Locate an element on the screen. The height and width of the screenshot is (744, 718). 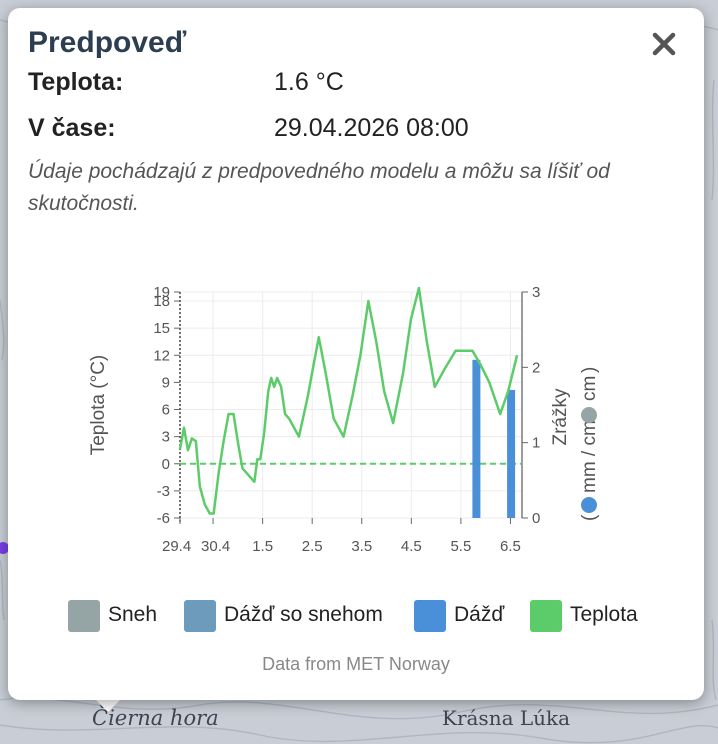
legend-label: Dážď is located at coordinates (479, 614).